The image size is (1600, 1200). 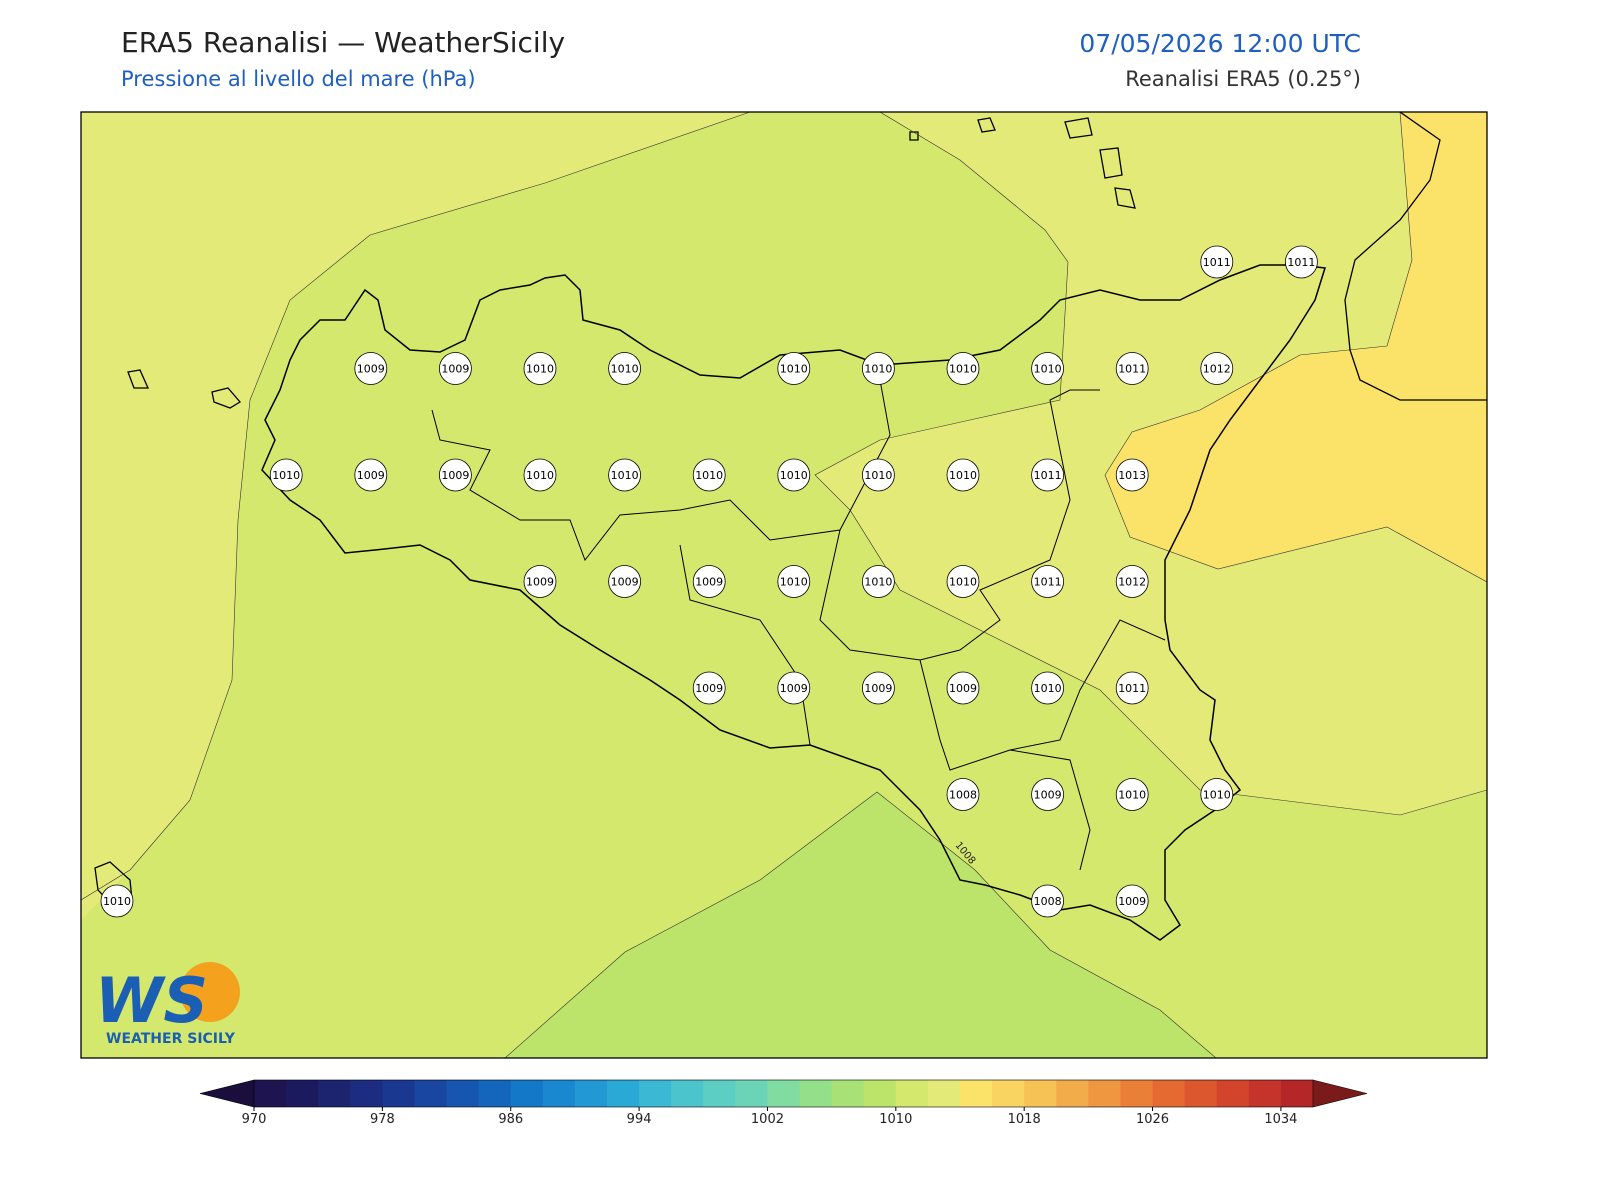 What do you see at coordinates (510, 1119) in the screenshot?
I see `colorbar-tick-label: 986` at bounding box center [510, 1119].